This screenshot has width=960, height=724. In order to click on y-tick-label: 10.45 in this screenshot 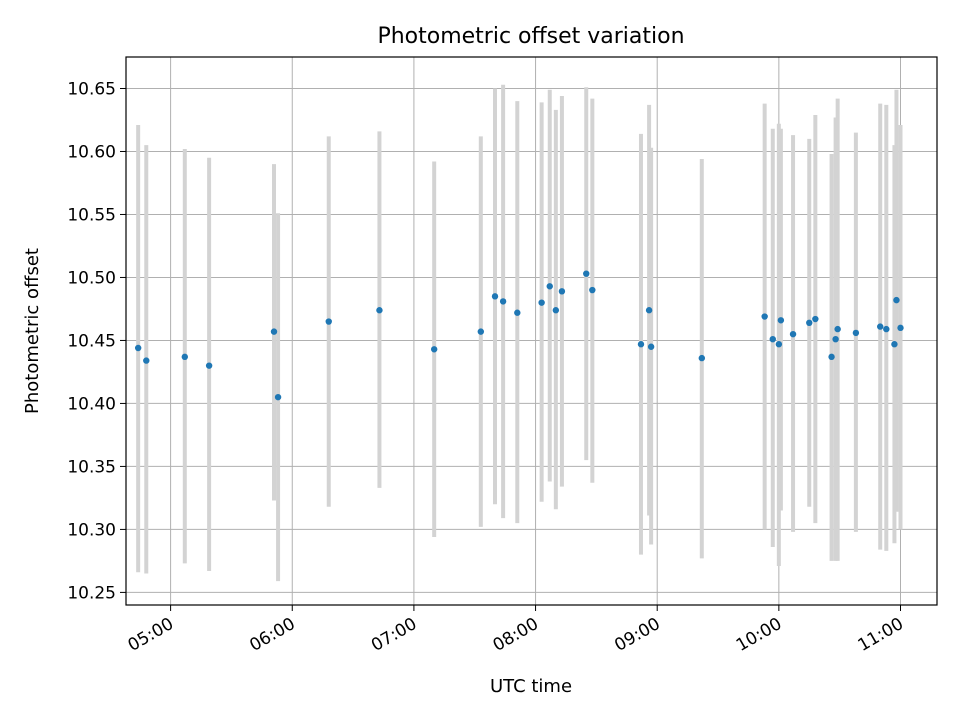, I will do `click(91, 341)`.